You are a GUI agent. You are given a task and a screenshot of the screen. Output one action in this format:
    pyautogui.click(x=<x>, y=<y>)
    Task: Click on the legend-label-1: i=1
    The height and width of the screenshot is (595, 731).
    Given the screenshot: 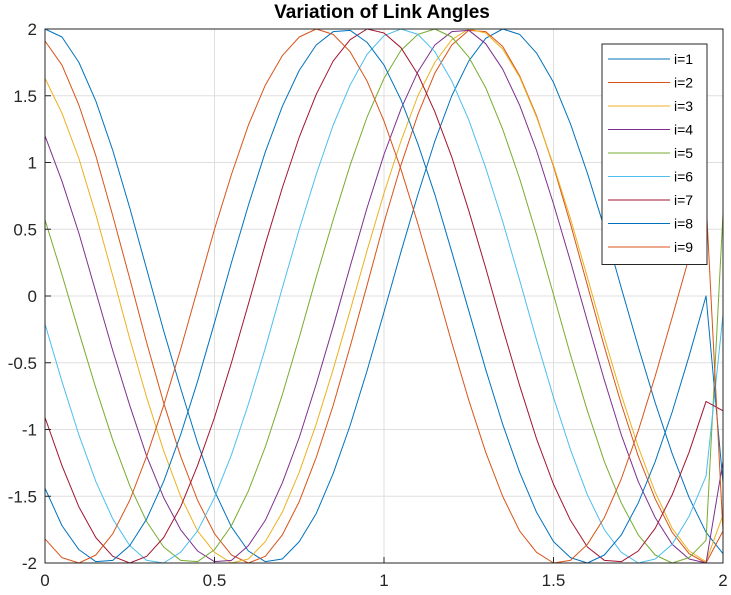 What is the action you would take?
    pyautogui.click(x=683, y=59)
    